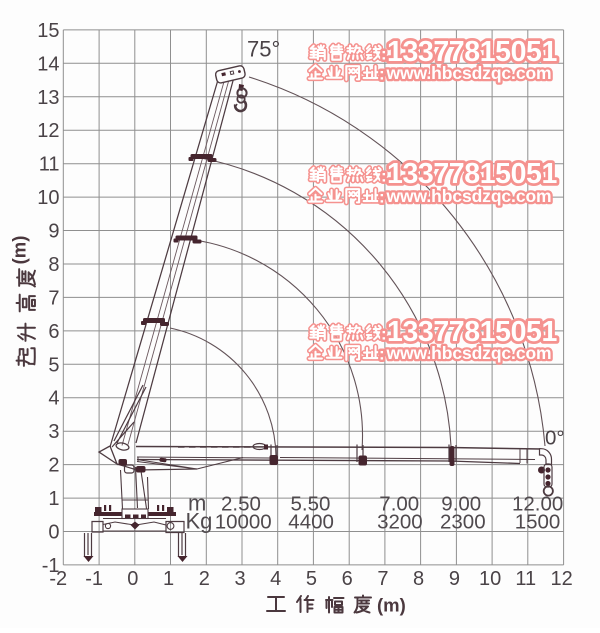  I want to click on svg-text: 13, so click(48, 98).